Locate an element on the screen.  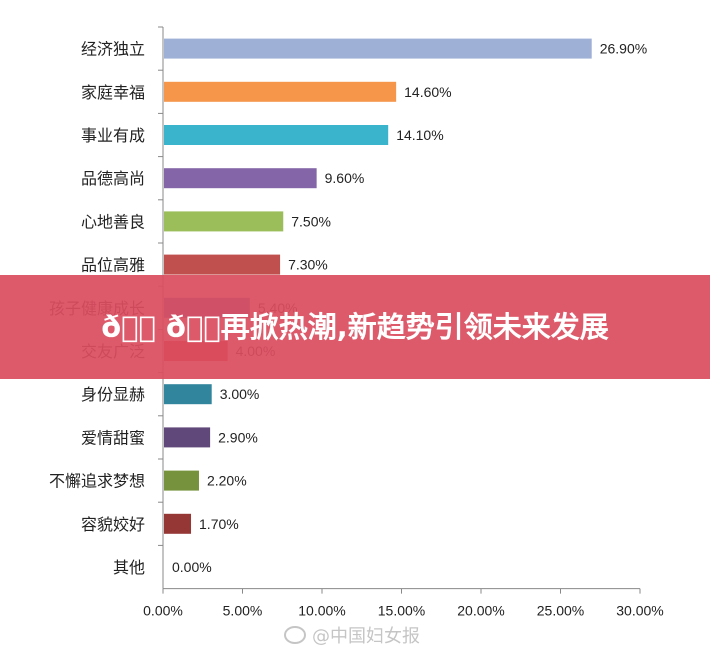
category-label: 心地善良 is located at coordinates (113, 221).